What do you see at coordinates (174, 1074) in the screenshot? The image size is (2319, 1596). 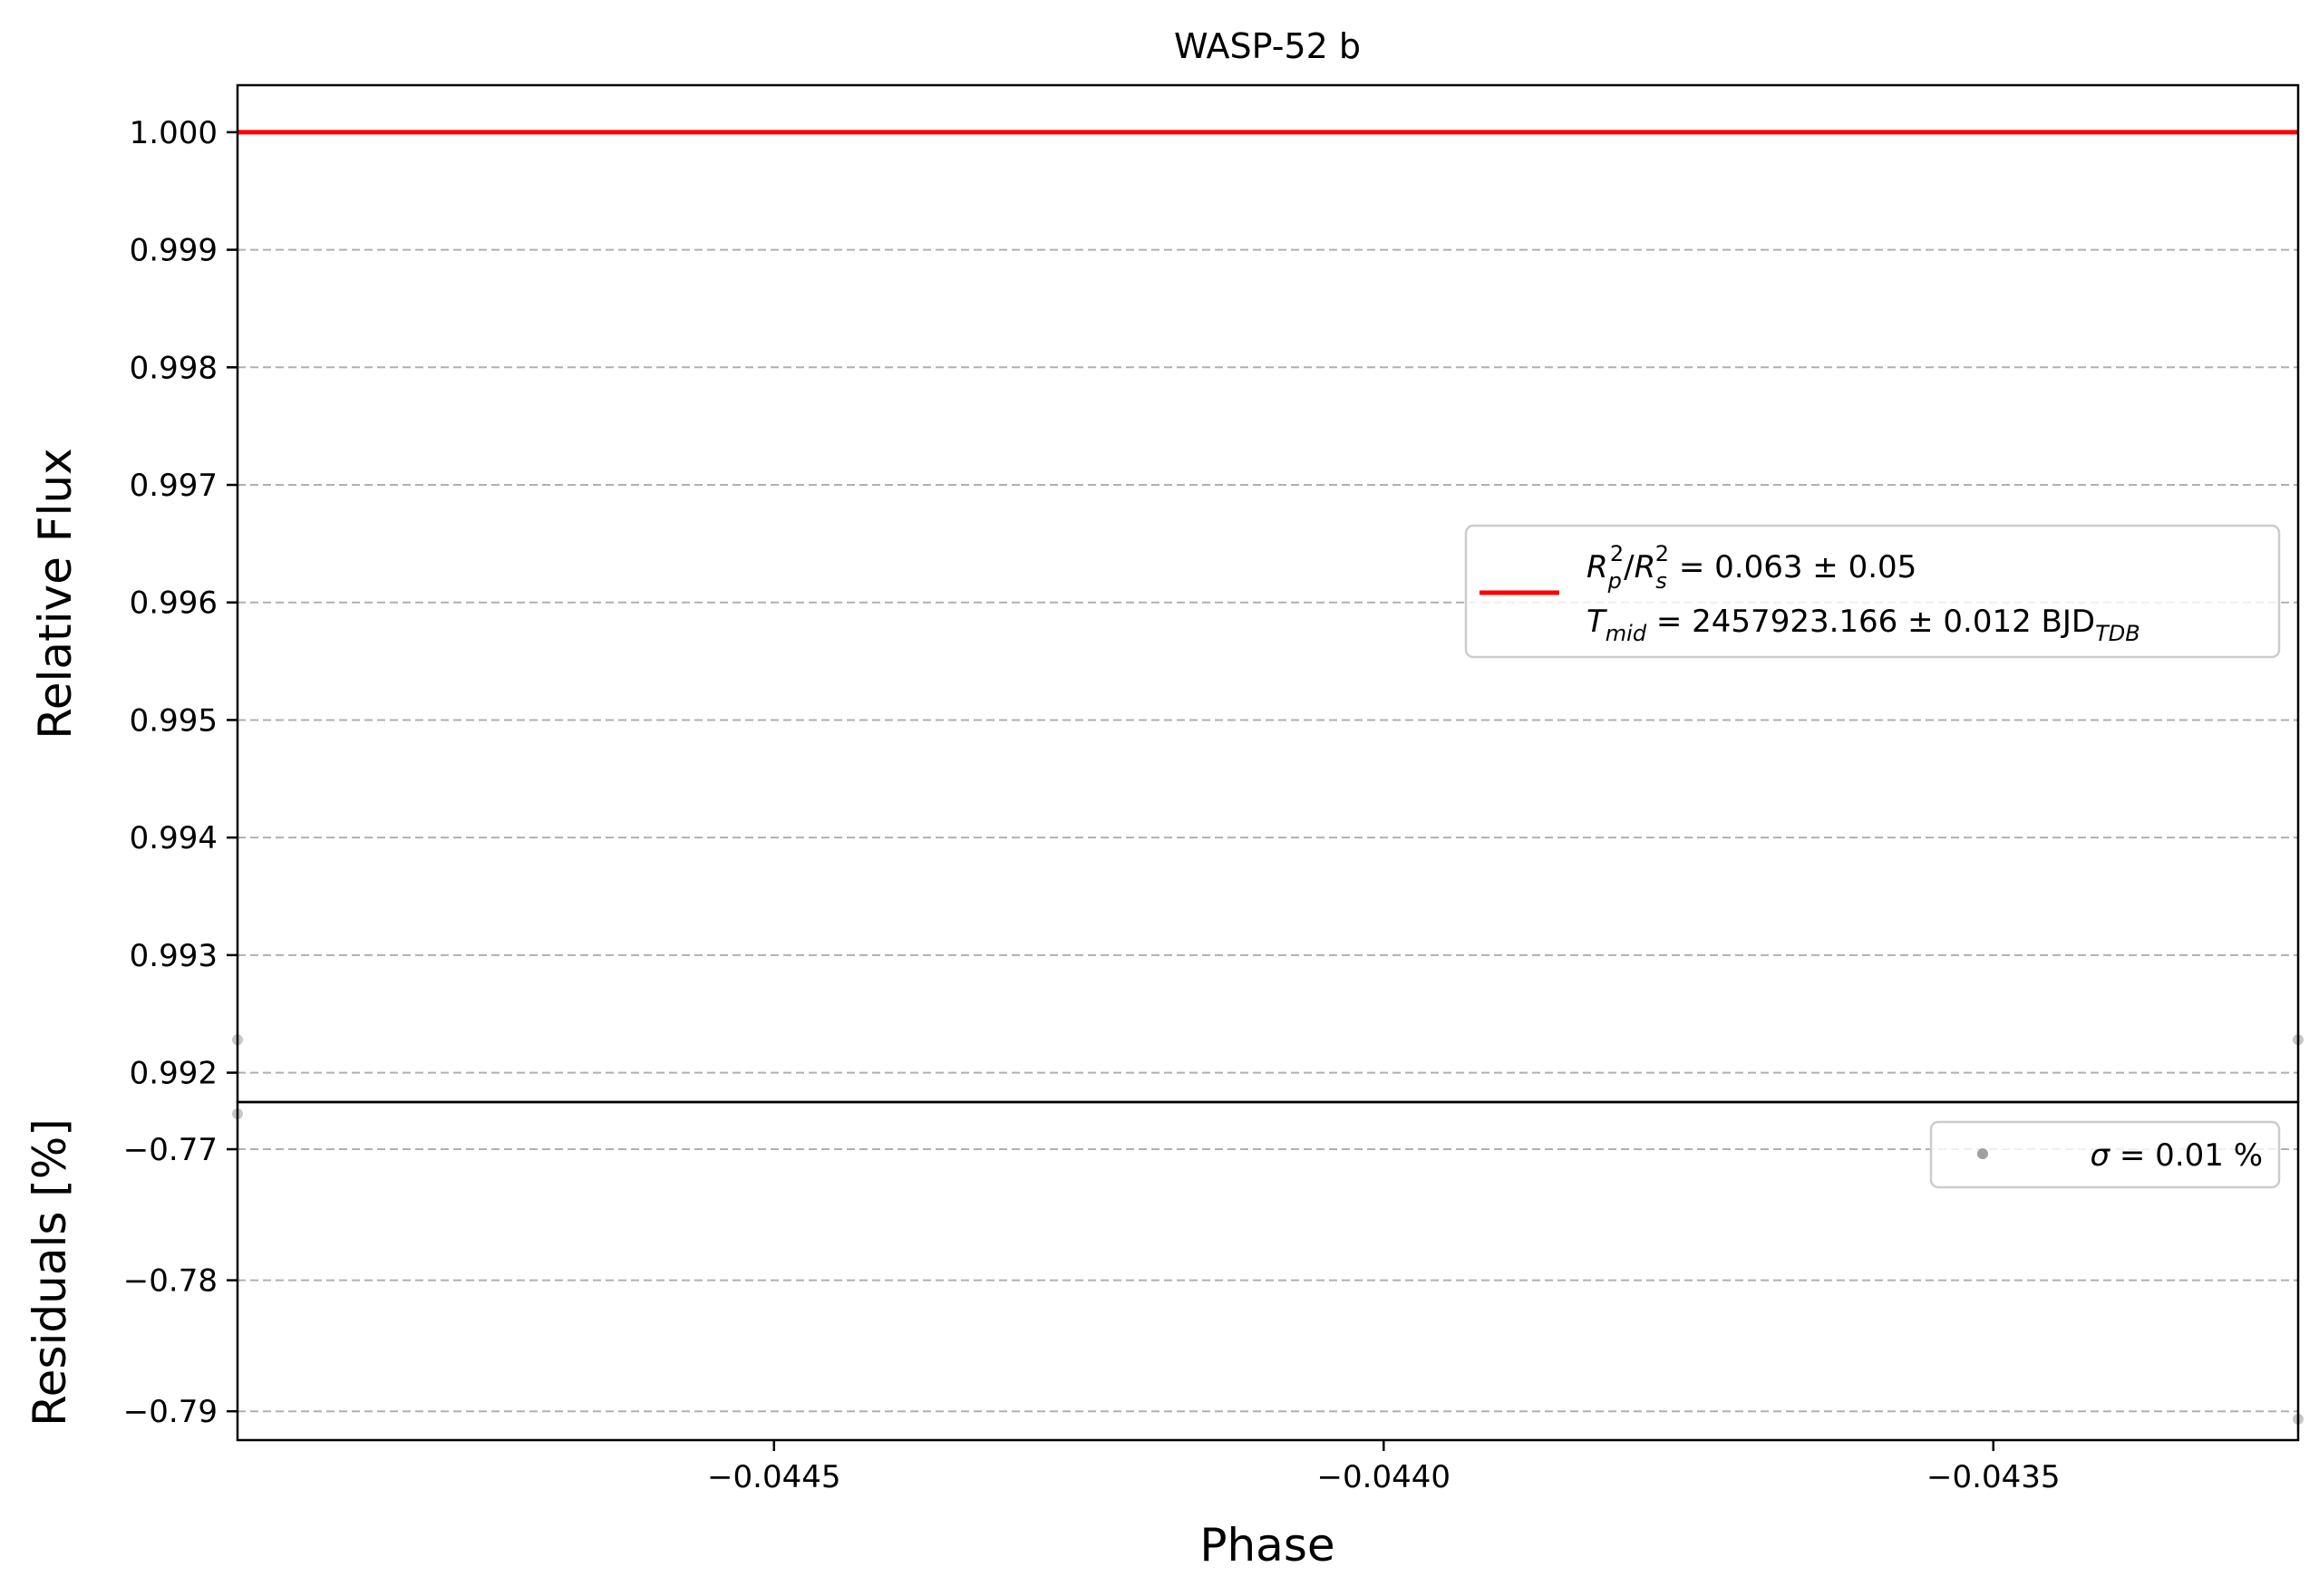 I see `flux-y-tick-label: 0.992` at bounding box center [174, 1074].